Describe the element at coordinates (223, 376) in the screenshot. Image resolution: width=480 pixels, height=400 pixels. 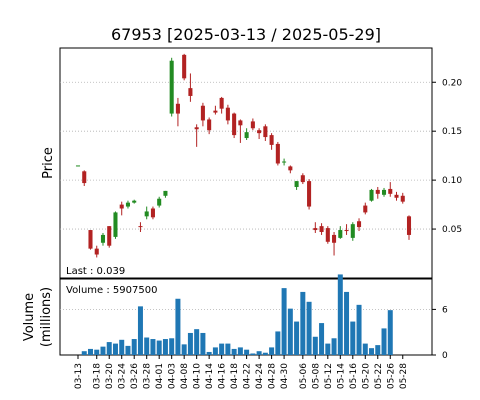
I see `x-tick-label: 04-16` at that location.